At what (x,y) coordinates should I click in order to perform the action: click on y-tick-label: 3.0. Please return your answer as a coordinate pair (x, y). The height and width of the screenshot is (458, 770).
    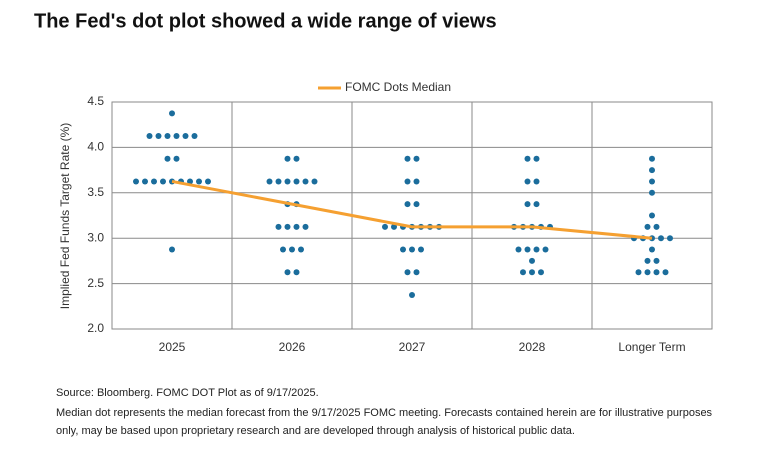
    Looking at the image, I should click on (95, 237).